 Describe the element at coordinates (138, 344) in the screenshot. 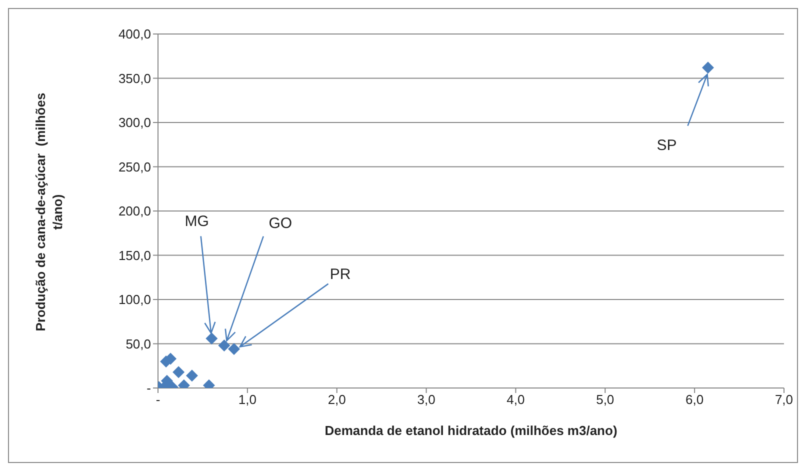

I see `y-tick-label: 50,0` at that location.